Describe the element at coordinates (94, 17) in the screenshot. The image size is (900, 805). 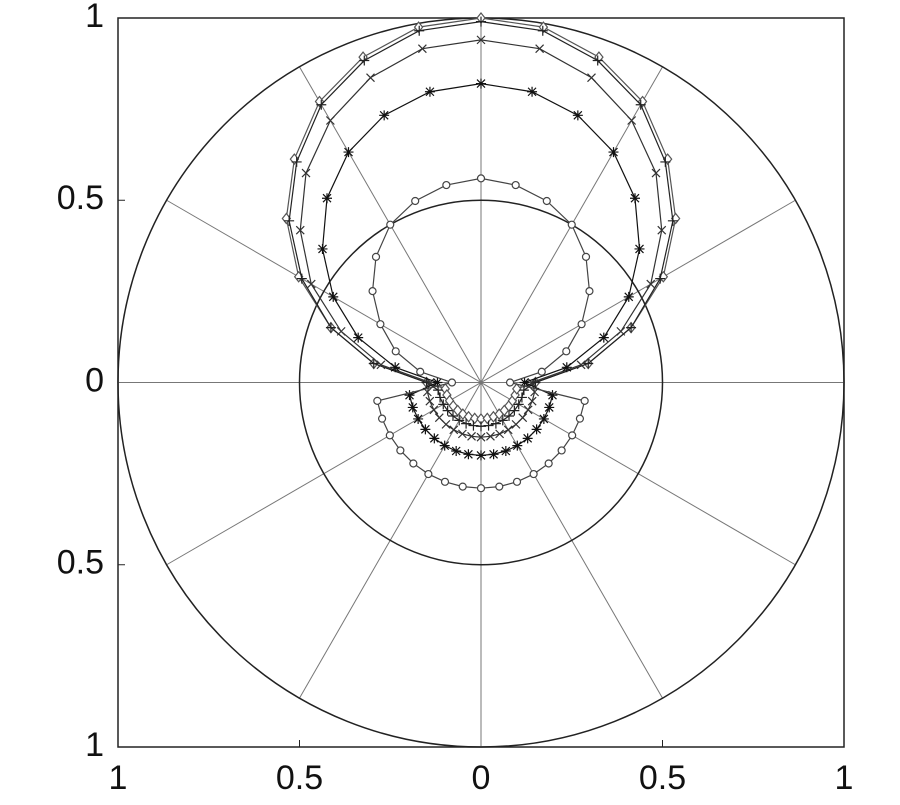
I see `y-tick-label: 1` at that location.